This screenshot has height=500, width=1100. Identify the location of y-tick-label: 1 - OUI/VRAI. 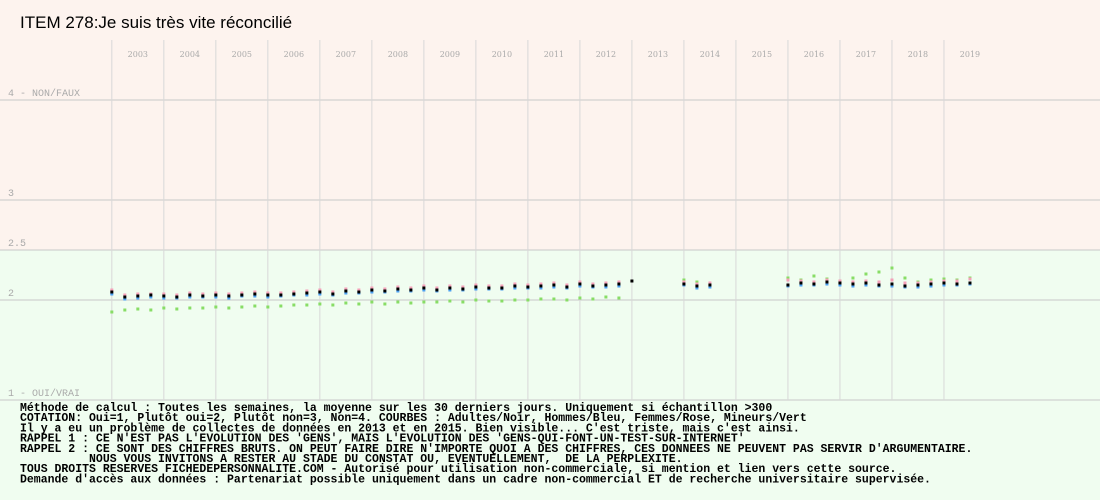
(44, 394).